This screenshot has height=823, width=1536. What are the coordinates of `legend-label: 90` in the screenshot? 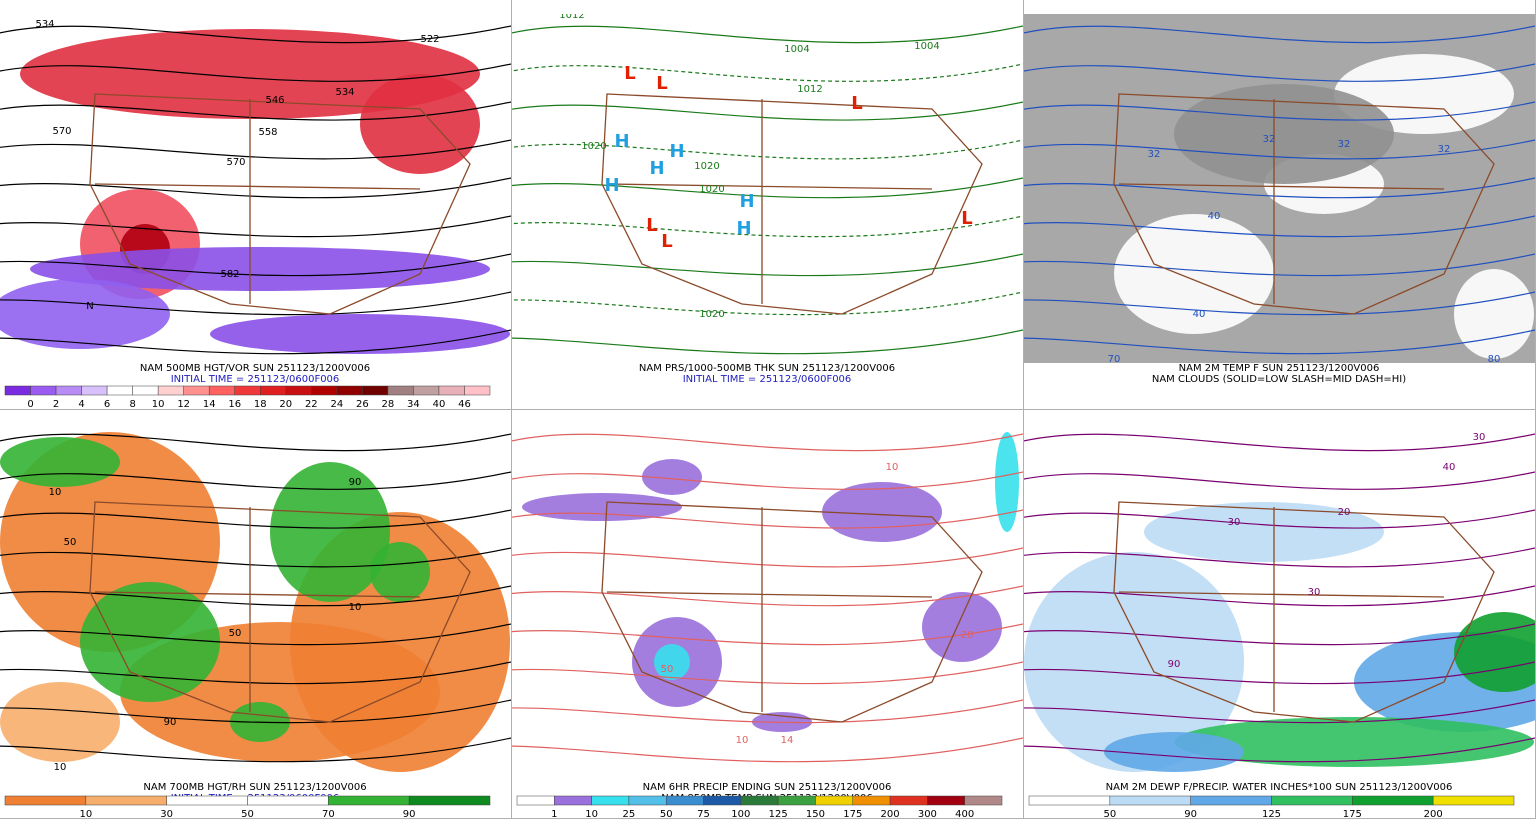 It's located at (409, 814).